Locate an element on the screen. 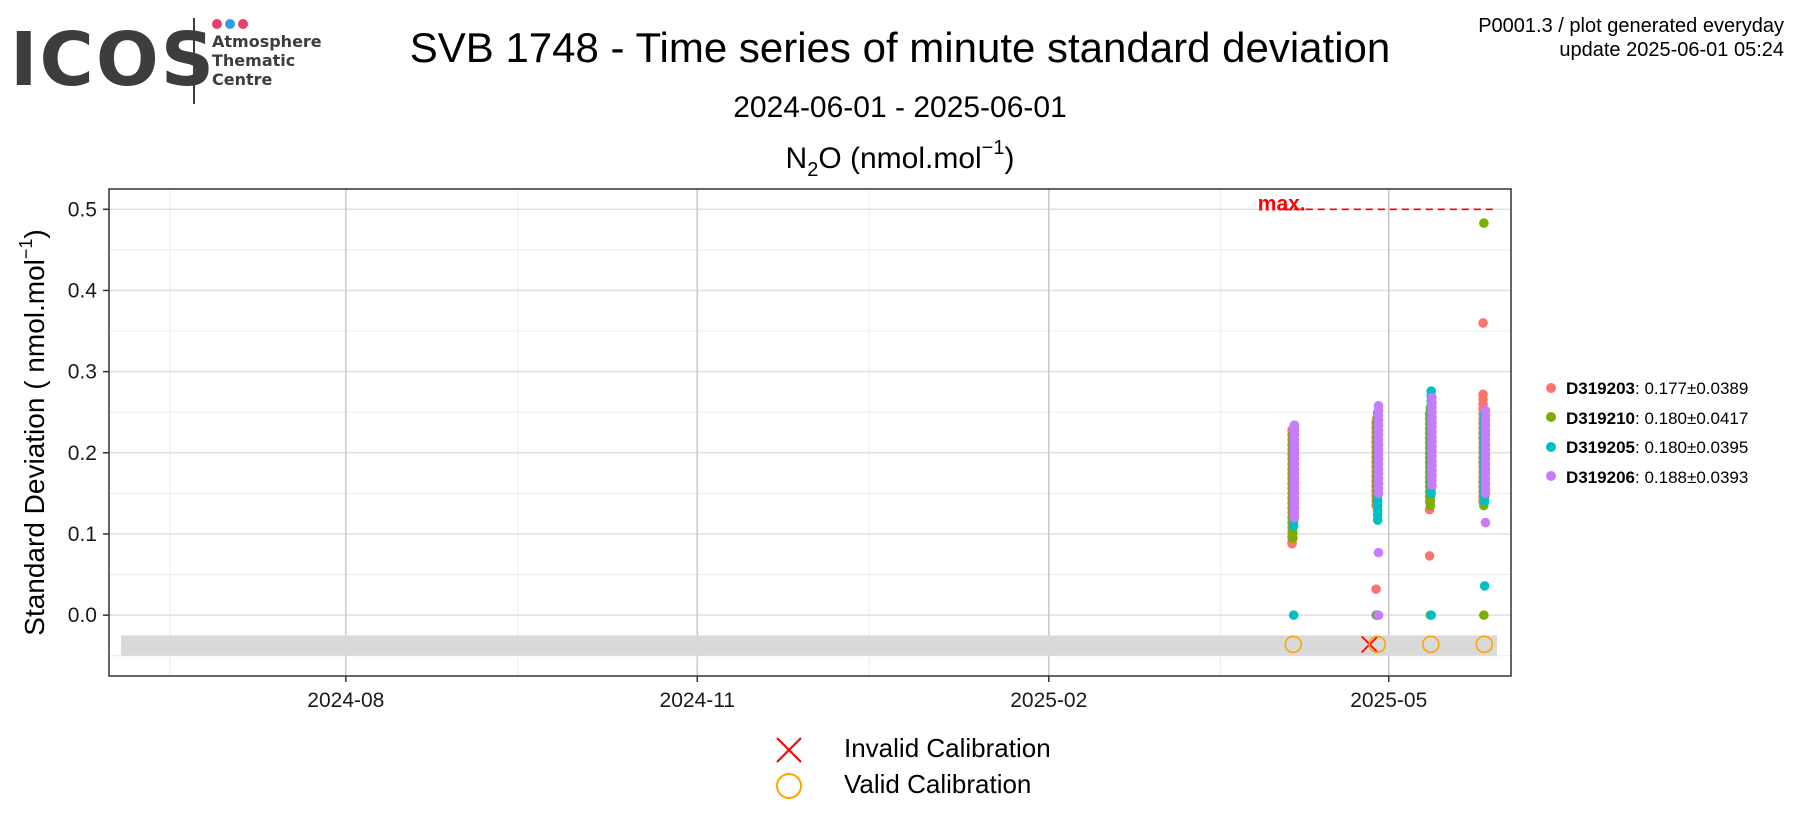  y-tick-label: 0.2 is located at coordinates (82, 453).